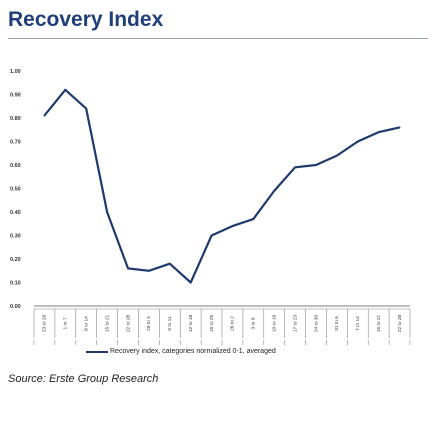  Describe the element at coordinates (170, 323) in the screenshot. I see `x-tick-label: 5 to 11` at that location.